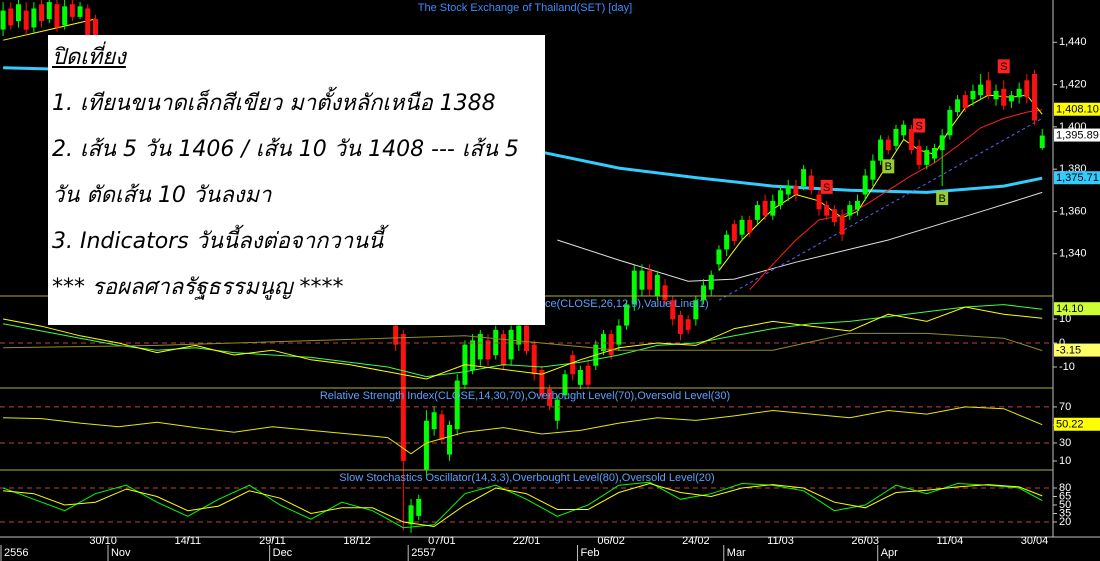 This screenshot has height=561, width=1100. What do you see at coordinates (103, 541) in the screenshot?
I see `x-tick-label: 30/10` at bounding box center [103, 541].